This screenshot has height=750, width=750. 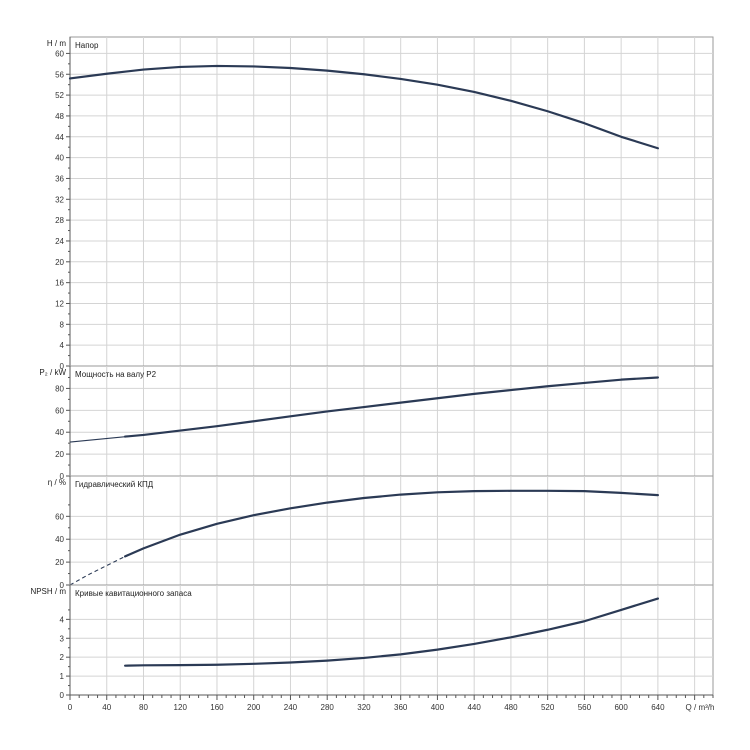 What do you see at coordinates (59, 137) in the screenshot?
I see `y-tick-label: 44` at bounding box center [59, 137].